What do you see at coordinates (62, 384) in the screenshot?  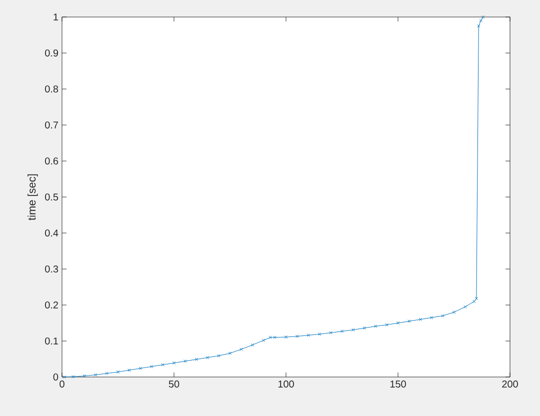 I see `x-tick-label: 0` at bounding box center [62, 384].